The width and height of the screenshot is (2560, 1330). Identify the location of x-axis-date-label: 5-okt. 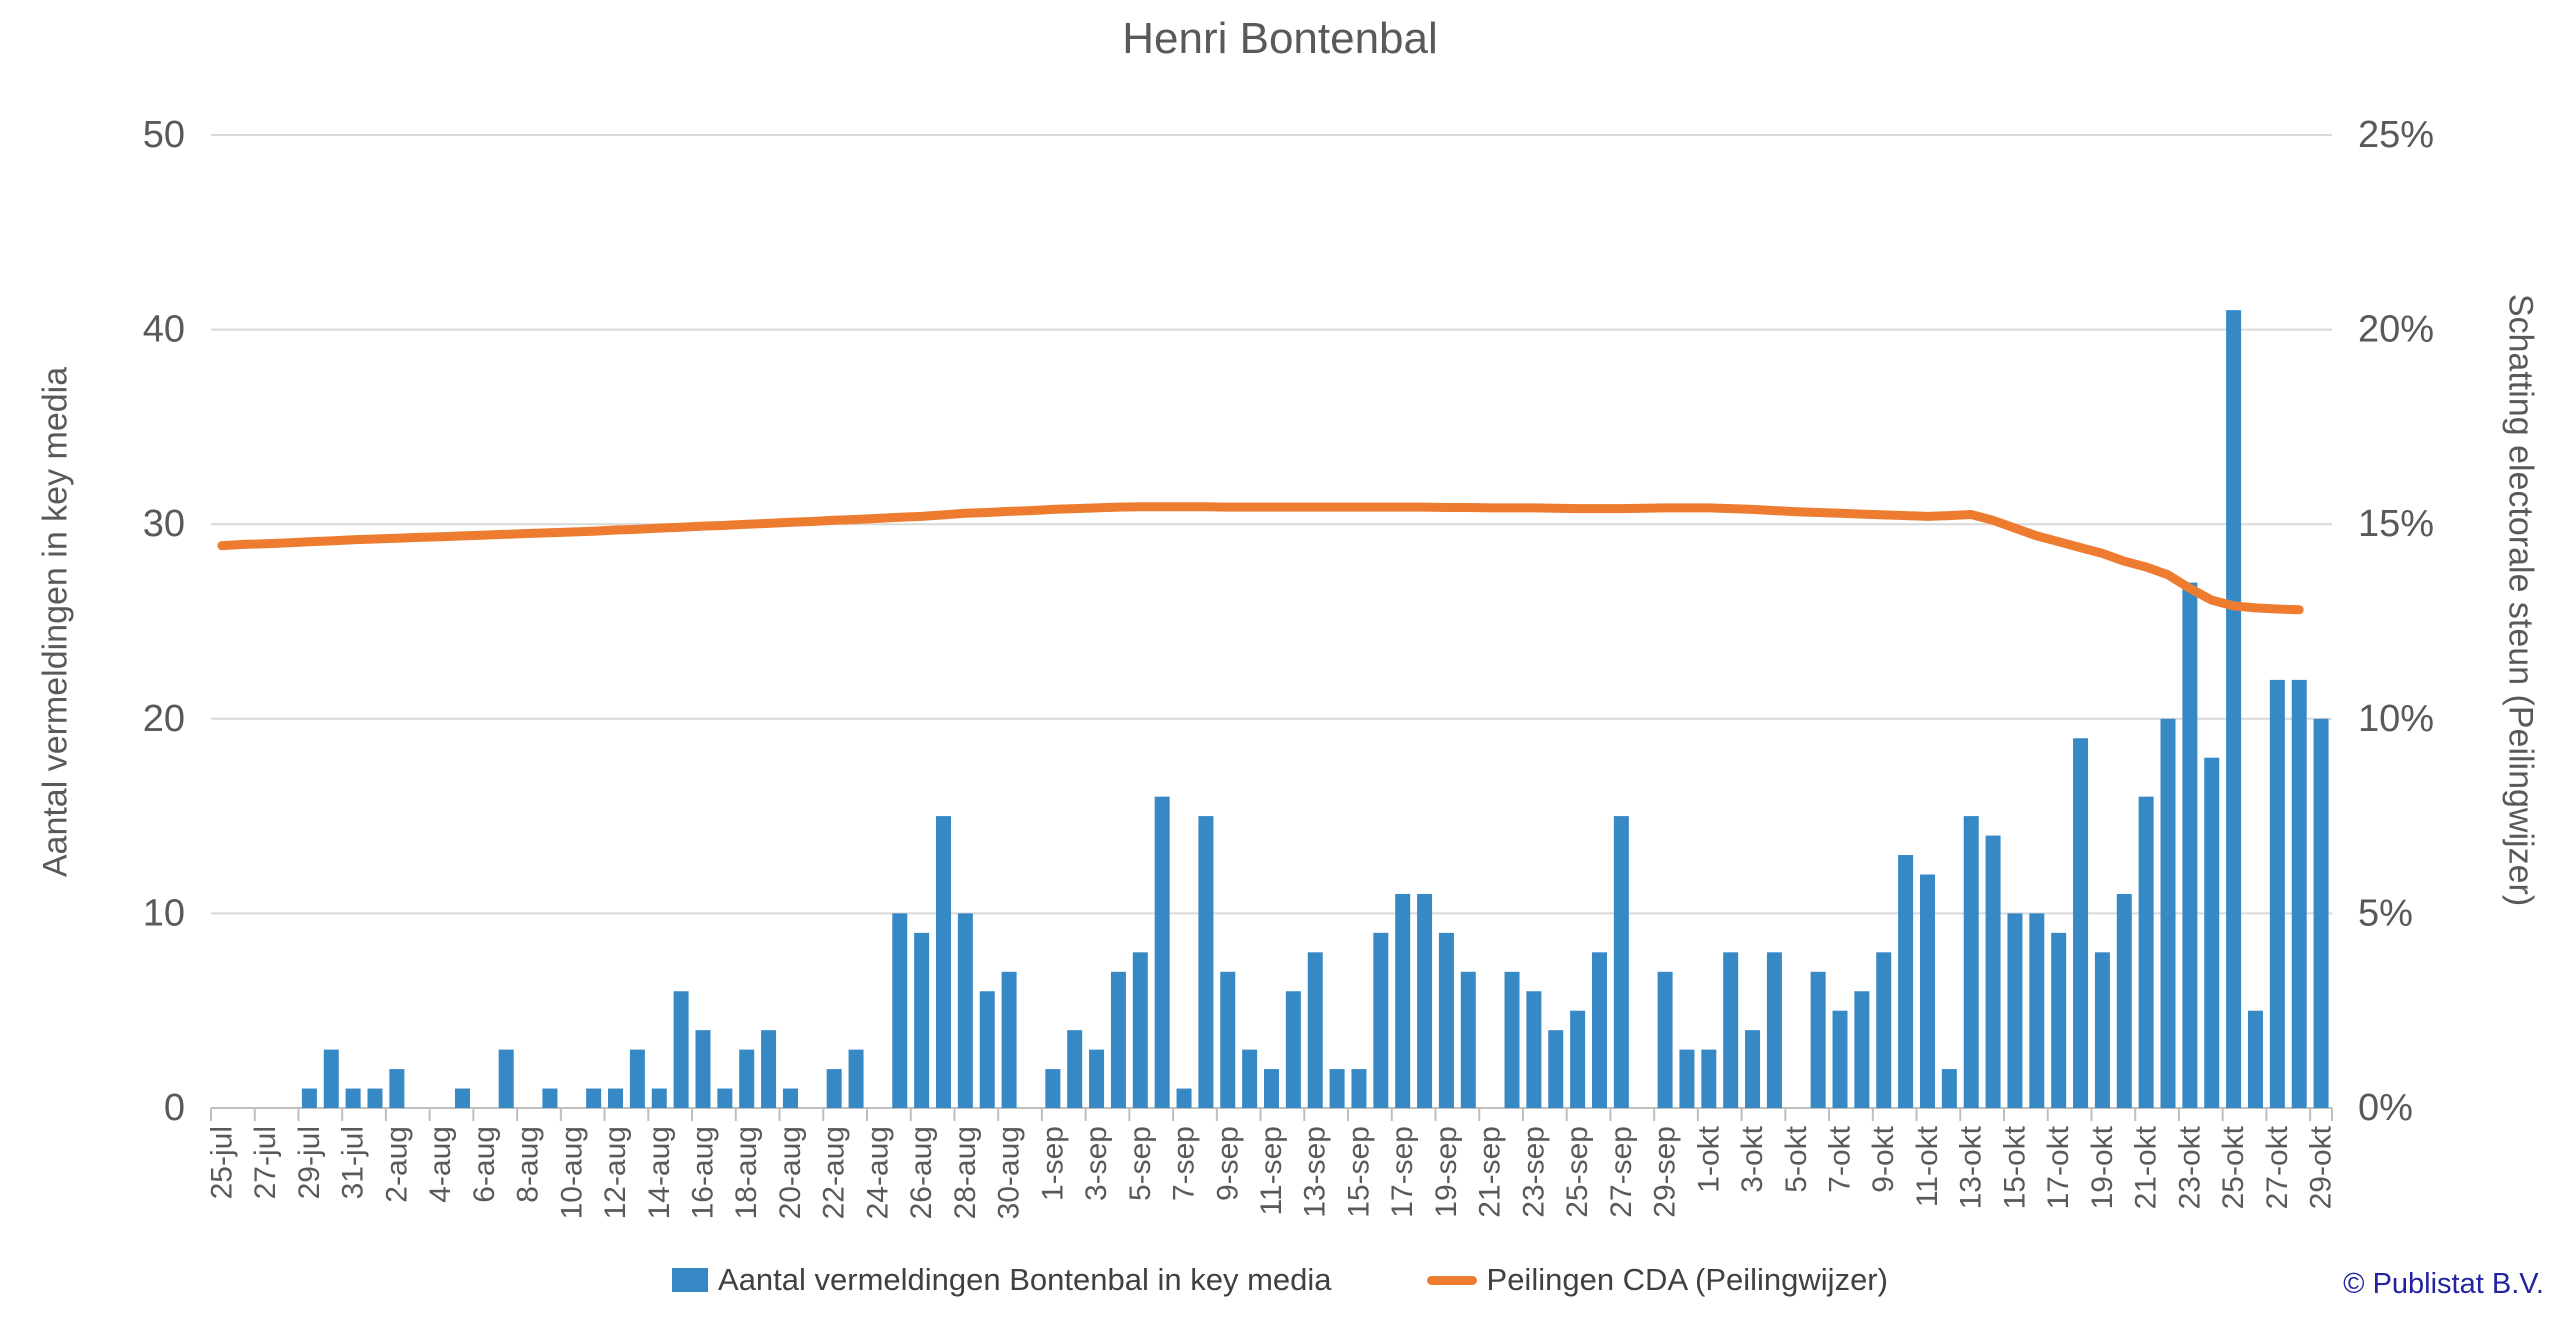
(1796, 1158).